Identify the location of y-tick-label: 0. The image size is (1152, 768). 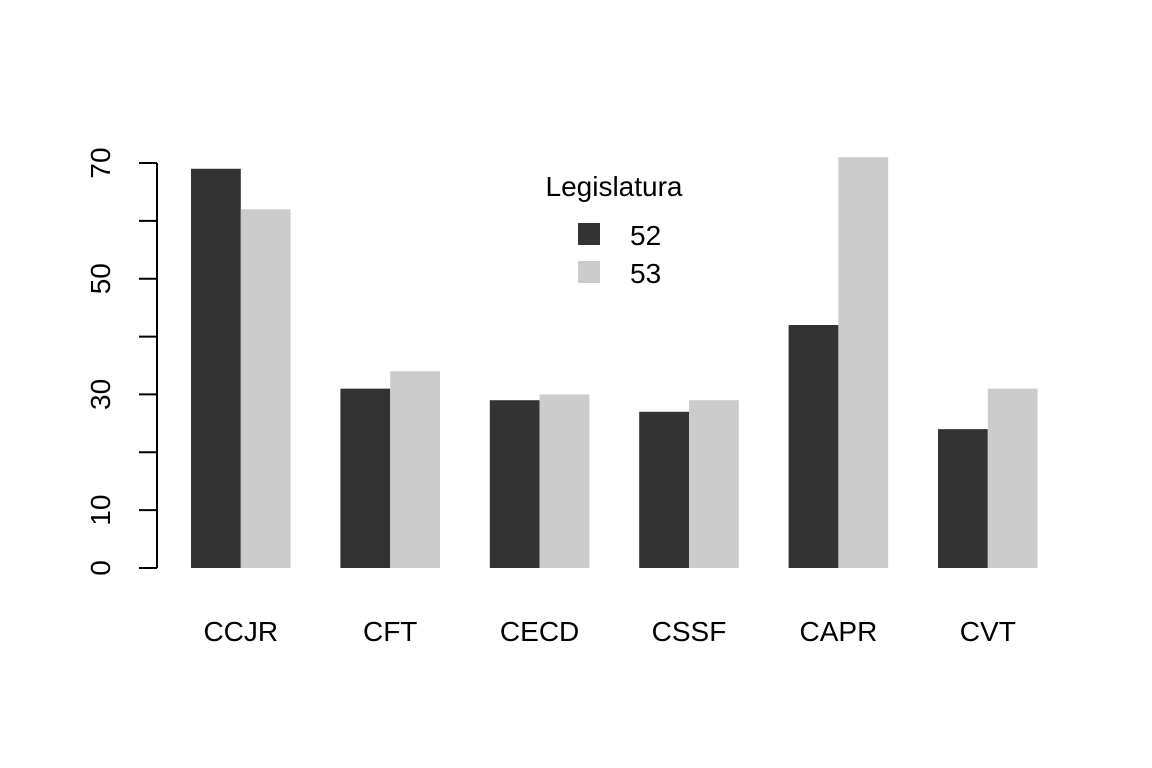
(100, 568).